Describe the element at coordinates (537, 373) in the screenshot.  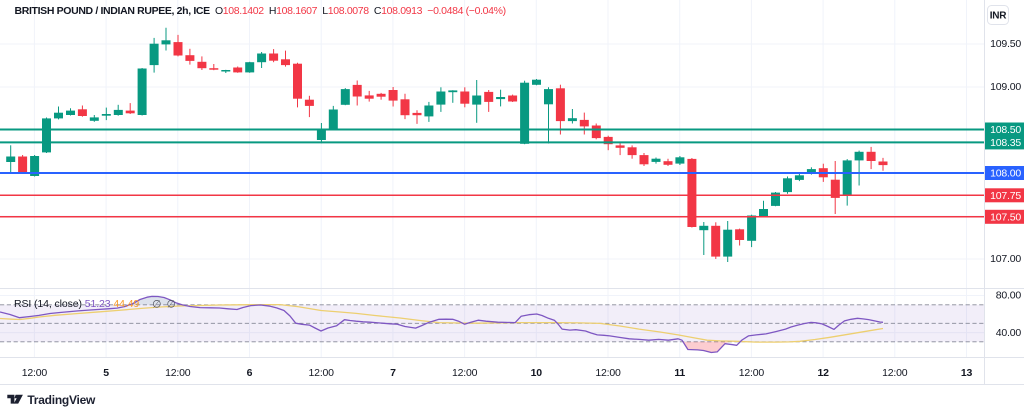
I see `svg-text: 10` at that location.